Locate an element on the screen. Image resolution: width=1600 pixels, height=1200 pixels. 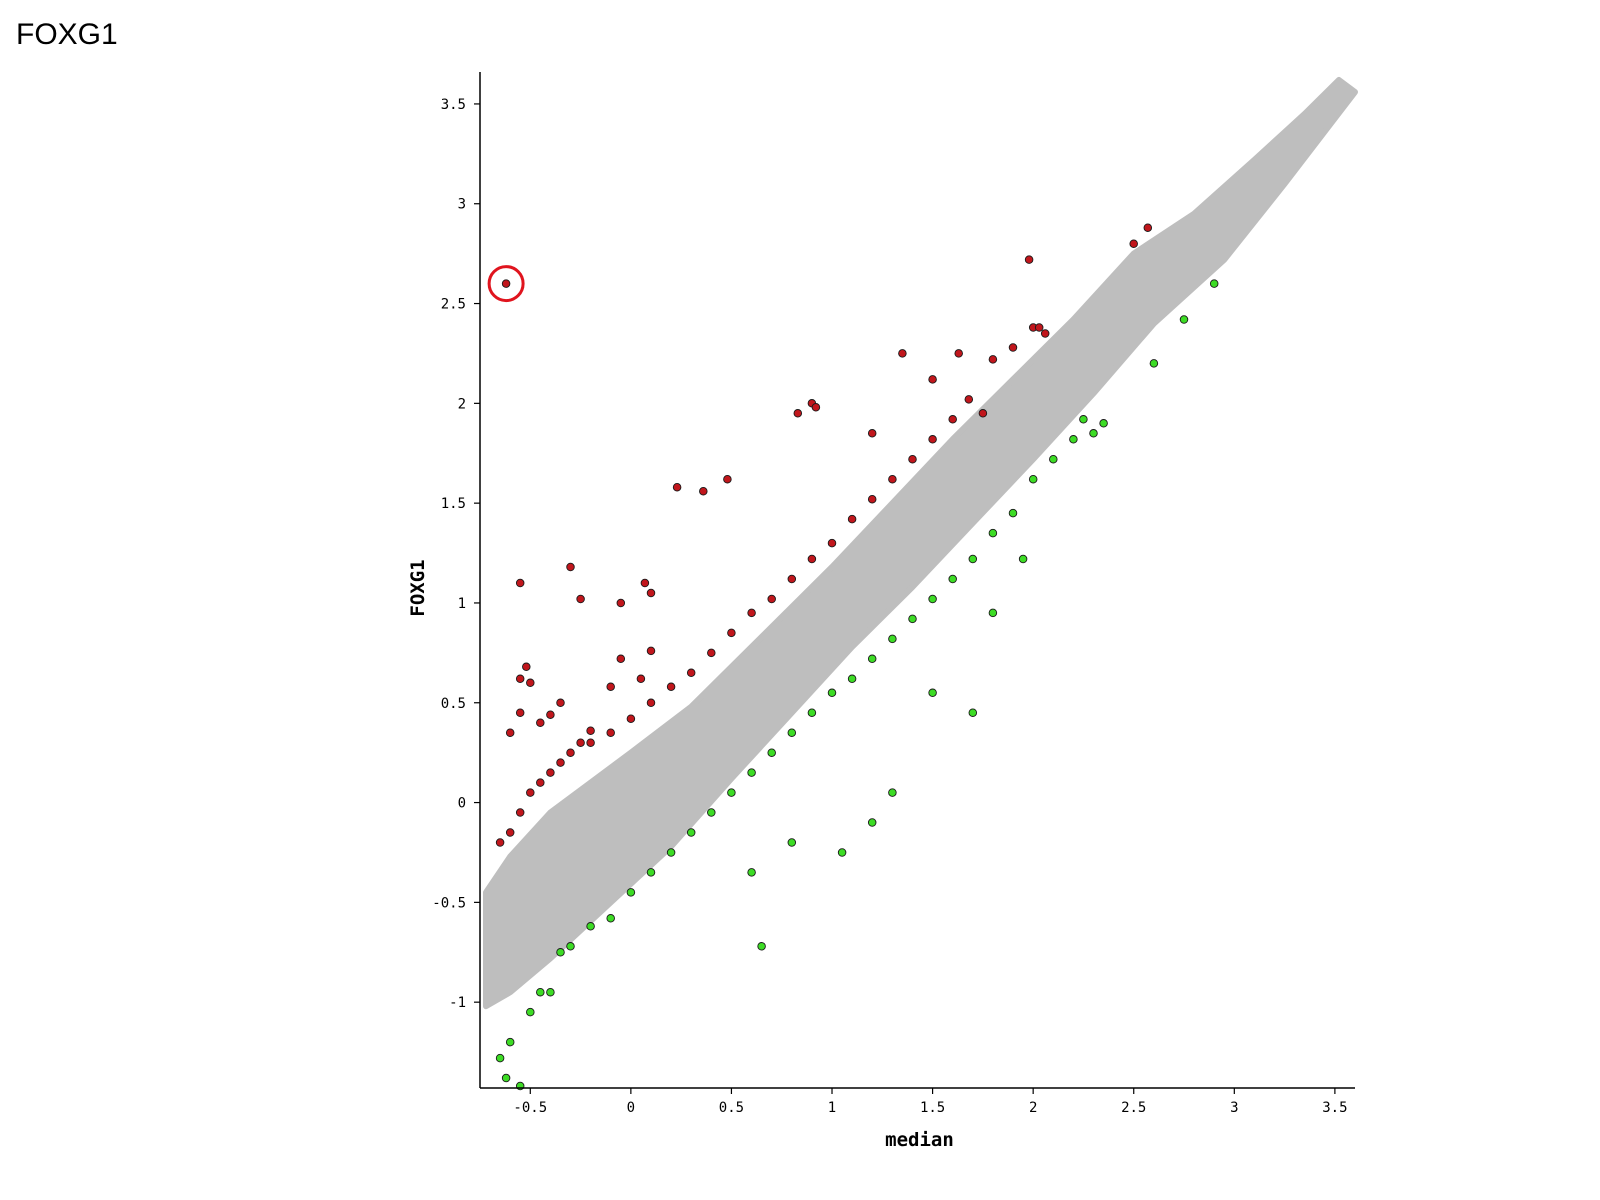
page-title: FOXG1 is located at coordinates (67, 34).